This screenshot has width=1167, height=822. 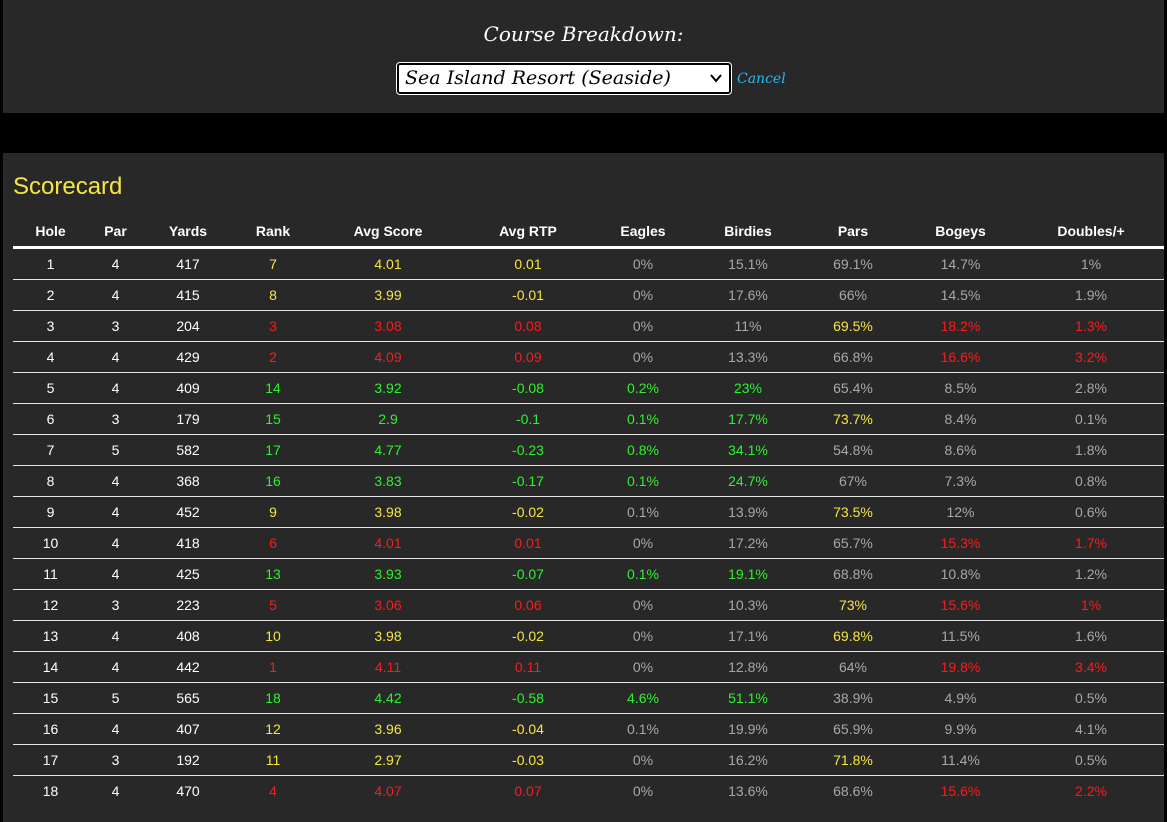 I want to click on col-header-avg-rtp: Avg RTP, so click(x=528, y=232).